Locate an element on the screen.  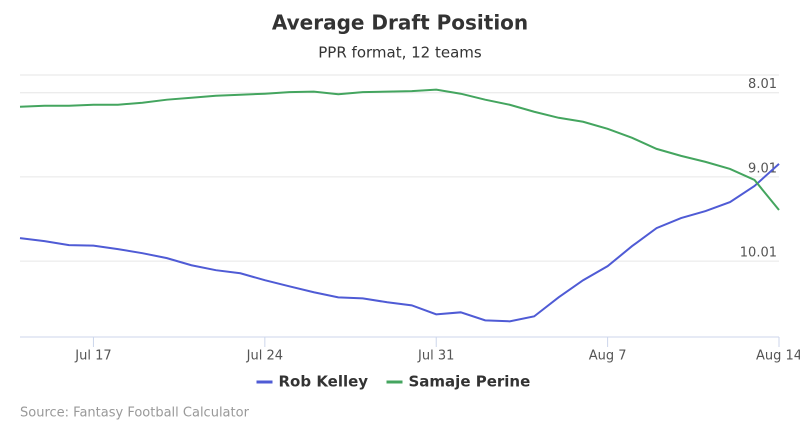
chart-title: Average Draft Position is located at coordinates (400, 23).